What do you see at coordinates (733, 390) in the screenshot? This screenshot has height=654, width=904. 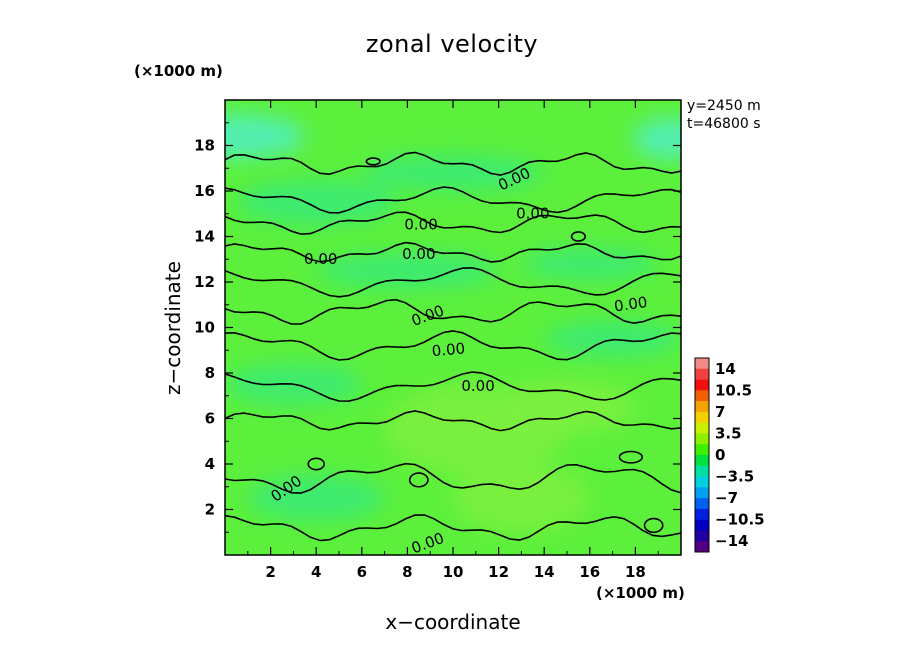 I see `colorbar-label: 10.5` at bounding box center [733, 390].